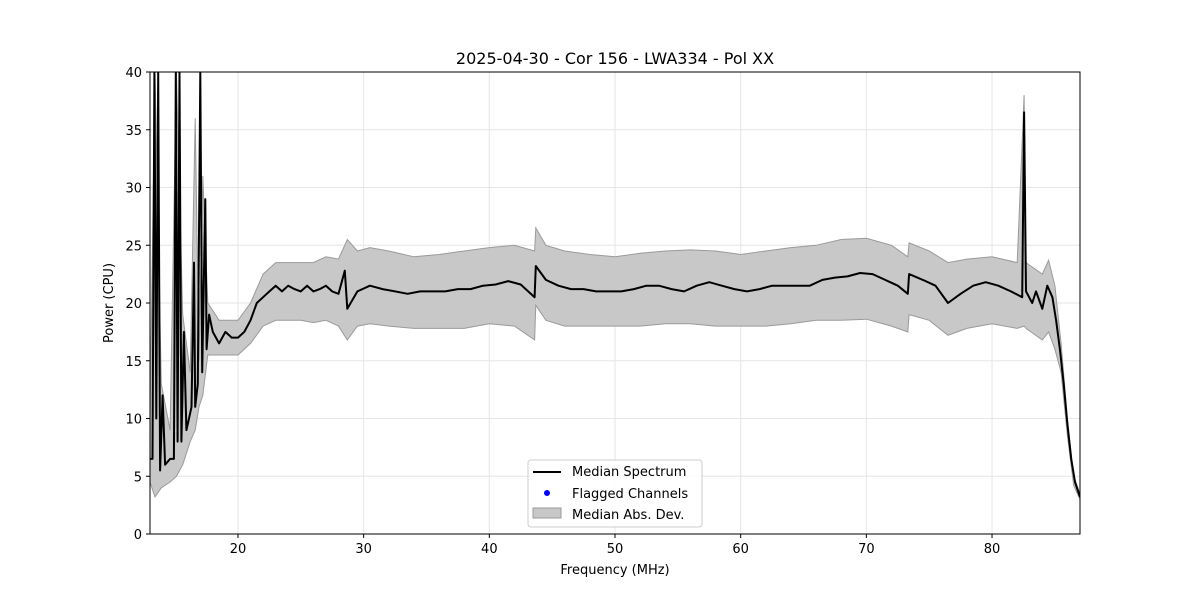  What do you see at coordinates (138, 477) in the screenshot?
I see `y-tick-label: 5` at bounding box center [138, 477].